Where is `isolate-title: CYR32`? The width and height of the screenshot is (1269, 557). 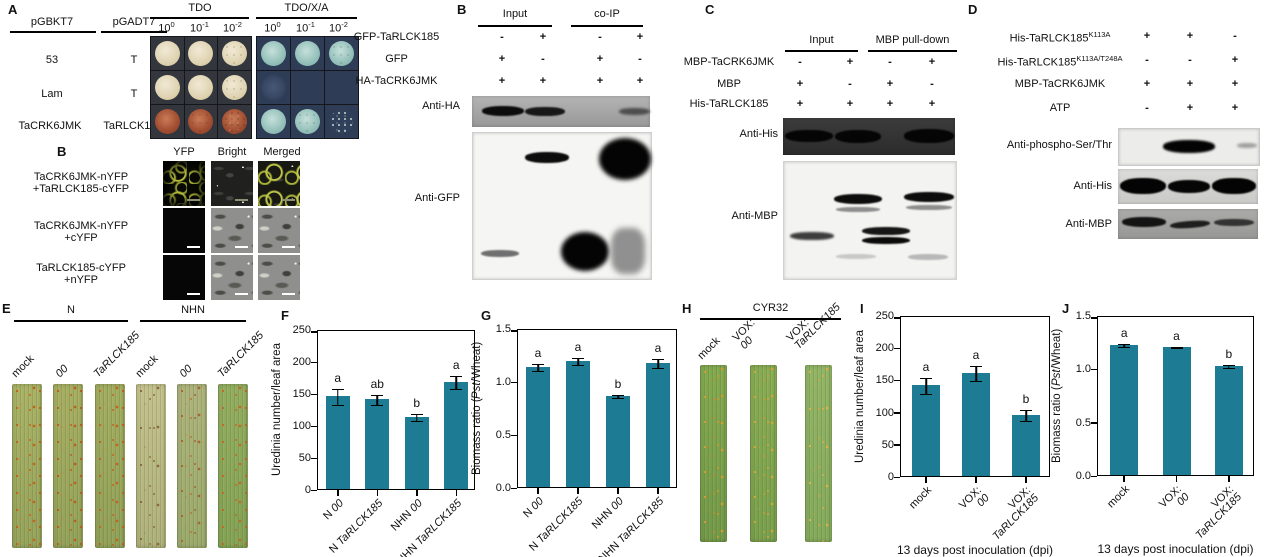 isolate-title: CYR32 is located at coordinates (770, 308).